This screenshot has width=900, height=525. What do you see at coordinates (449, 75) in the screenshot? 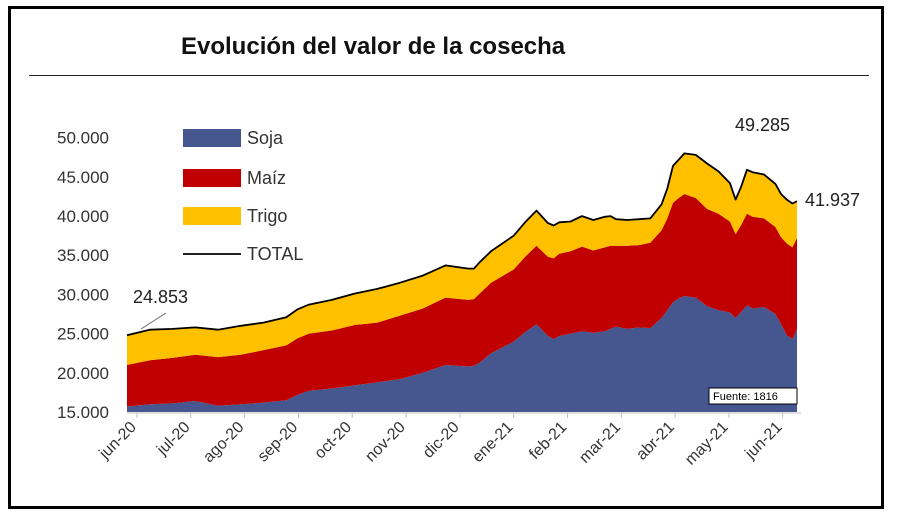
I see `title-divider` at bounding box center [449, 75].